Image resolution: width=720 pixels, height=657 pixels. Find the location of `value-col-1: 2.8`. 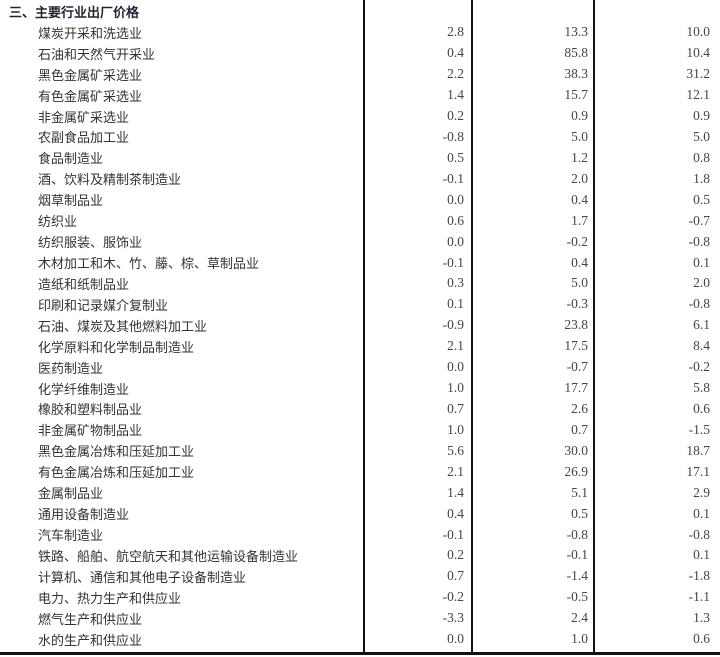

value-col-1: 2.8 is located at coordinates (455, 32).